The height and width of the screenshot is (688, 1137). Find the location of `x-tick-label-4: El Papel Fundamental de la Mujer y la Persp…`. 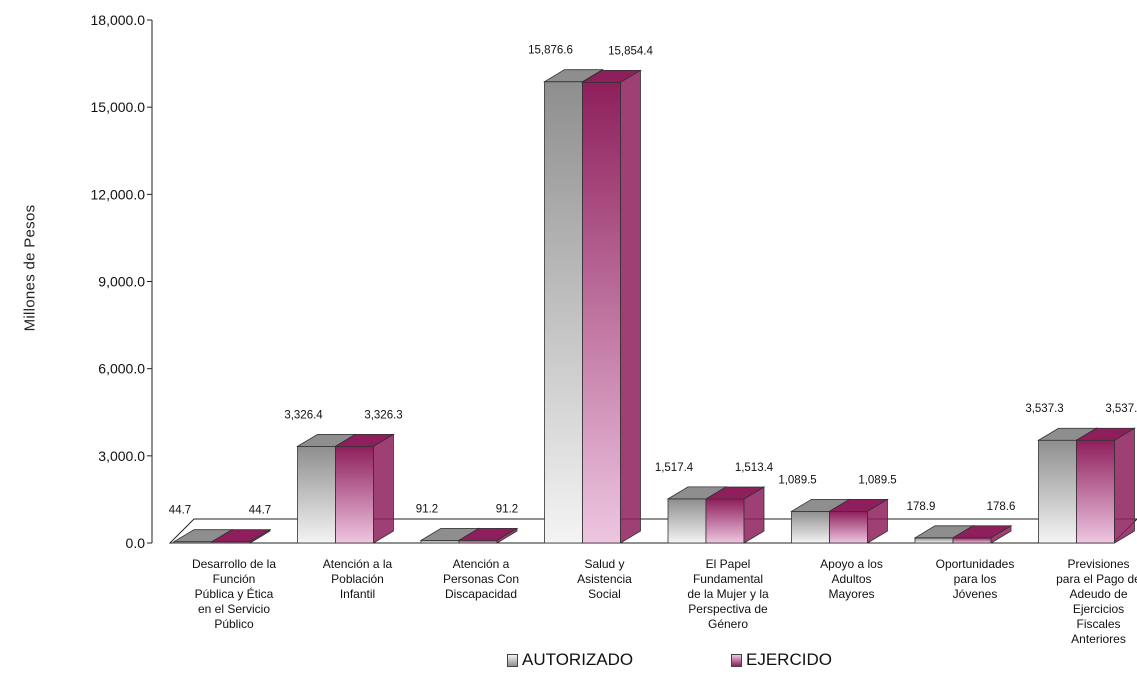

x-tick-label-4: El Papel Fundamental de la Mujer y la Persp… is located at coordinates (728, 594).